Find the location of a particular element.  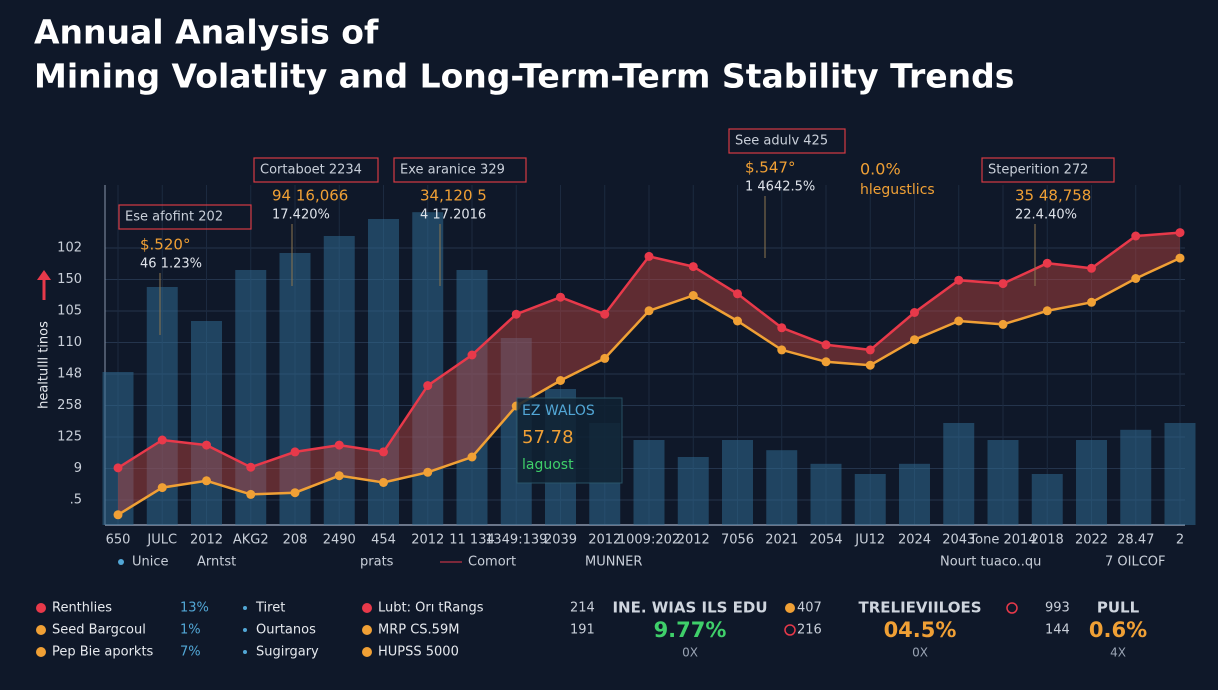

annotation-text: $.520° is located at coordinates (165, 245).